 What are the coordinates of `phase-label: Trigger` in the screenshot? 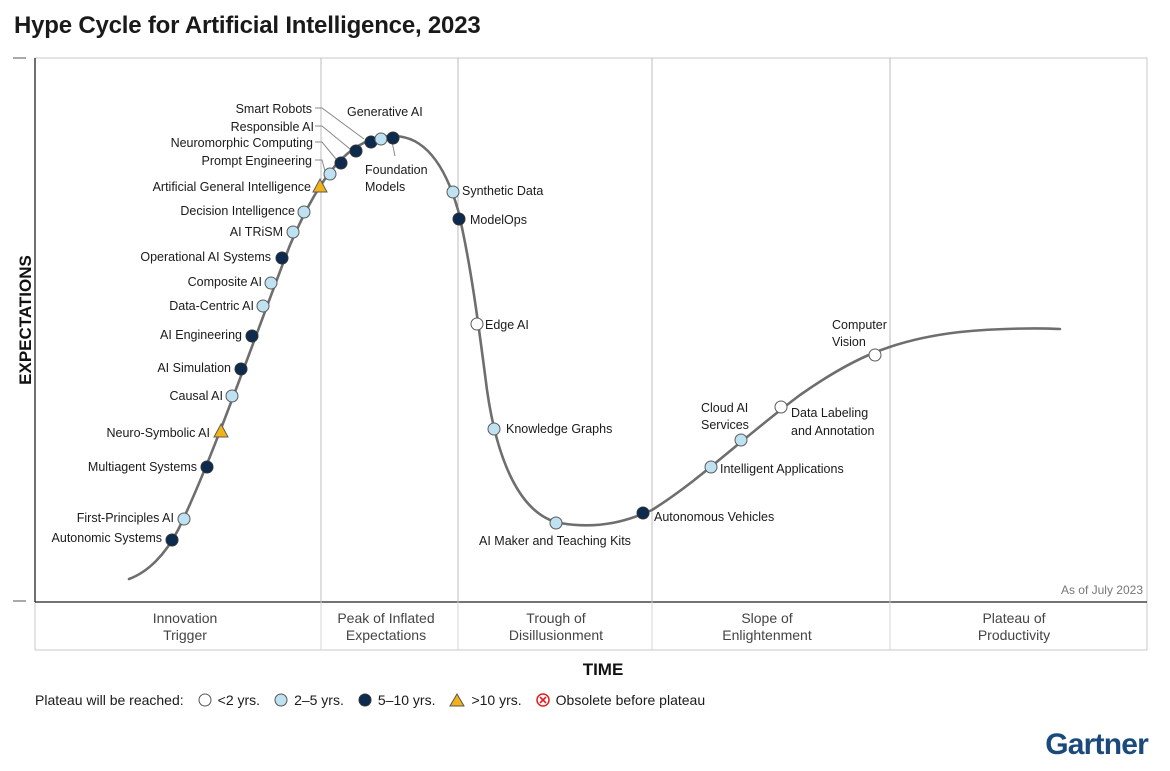 It's located at (185, 635).